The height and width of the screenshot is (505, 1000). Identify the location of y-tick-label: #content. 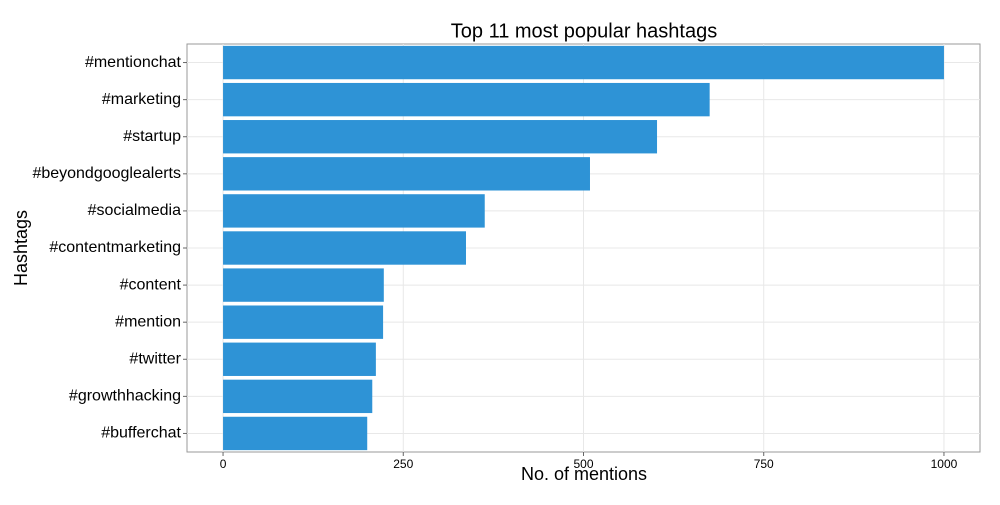
(151, 284).